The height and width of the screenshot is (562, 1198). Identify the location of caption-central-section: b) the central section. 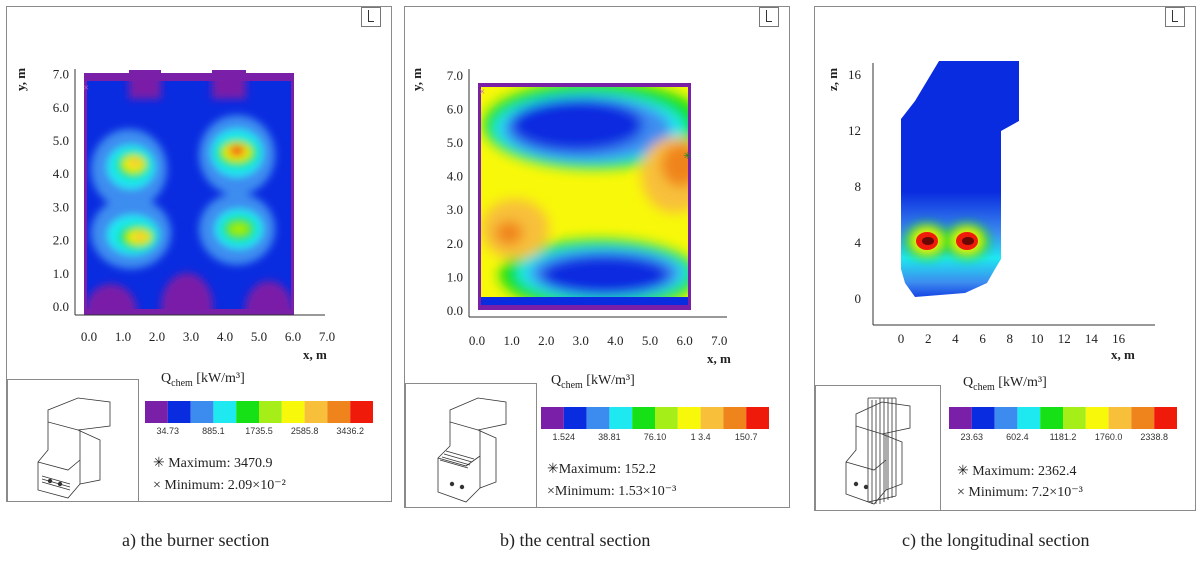
(575, 540).